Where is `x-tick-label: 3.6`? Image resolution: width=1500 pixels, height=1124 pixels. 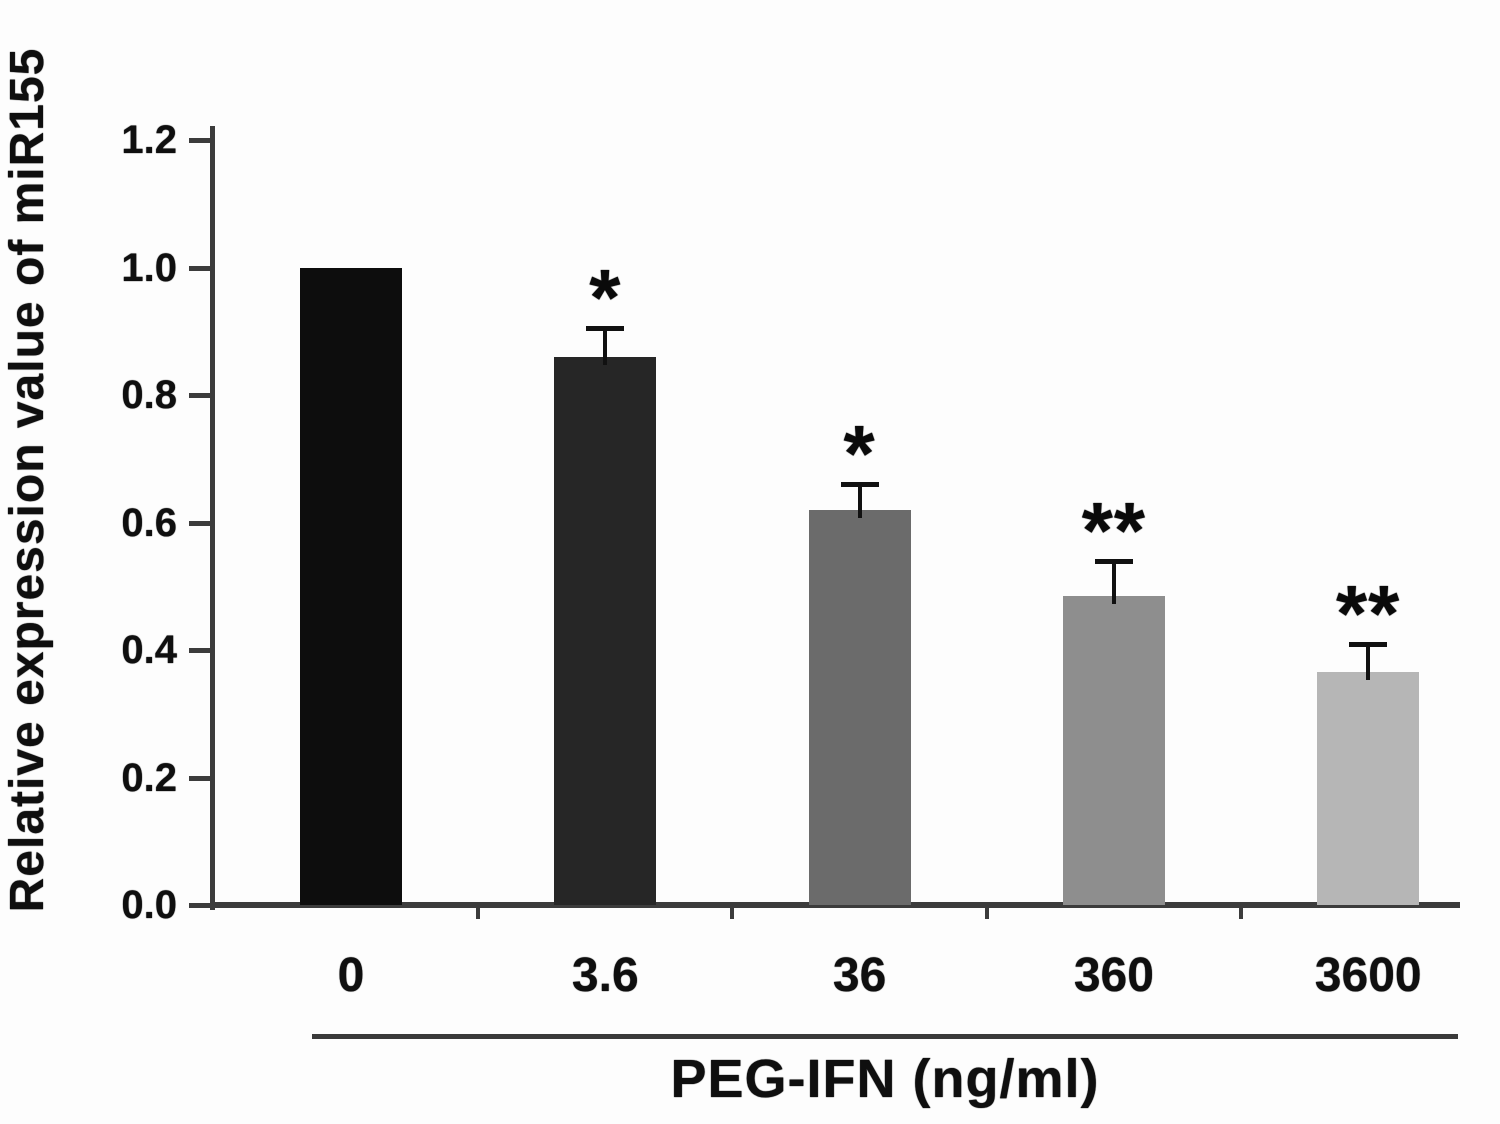
x-tick-label: 3.6 is located at coordinates (605, 975).